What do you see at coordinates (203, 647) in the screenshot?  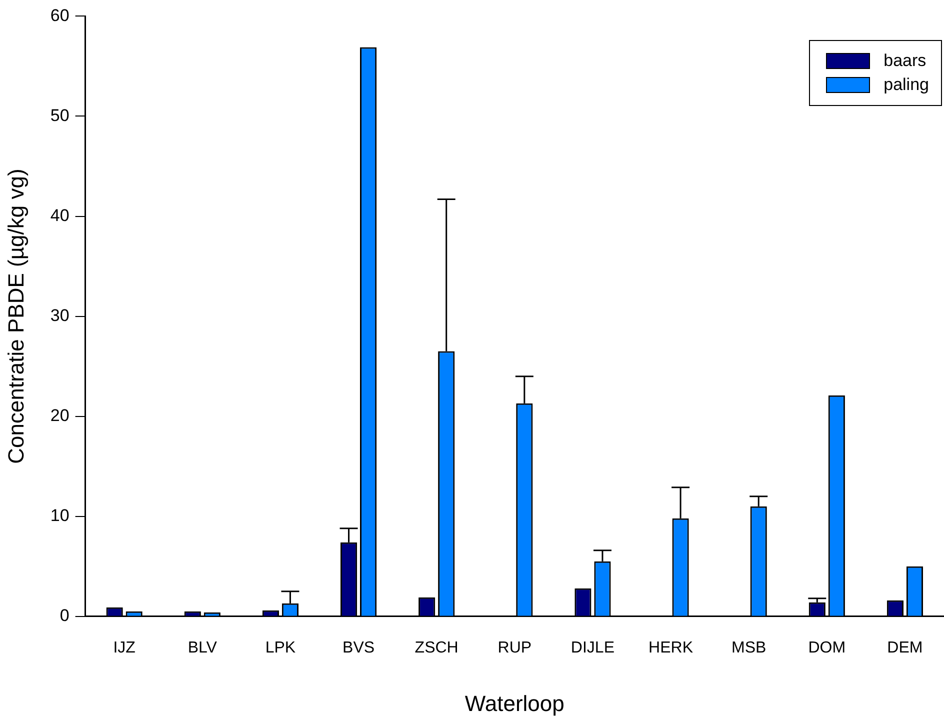 I see `x-tick-label: BLV` at bounding box center [203, 647].